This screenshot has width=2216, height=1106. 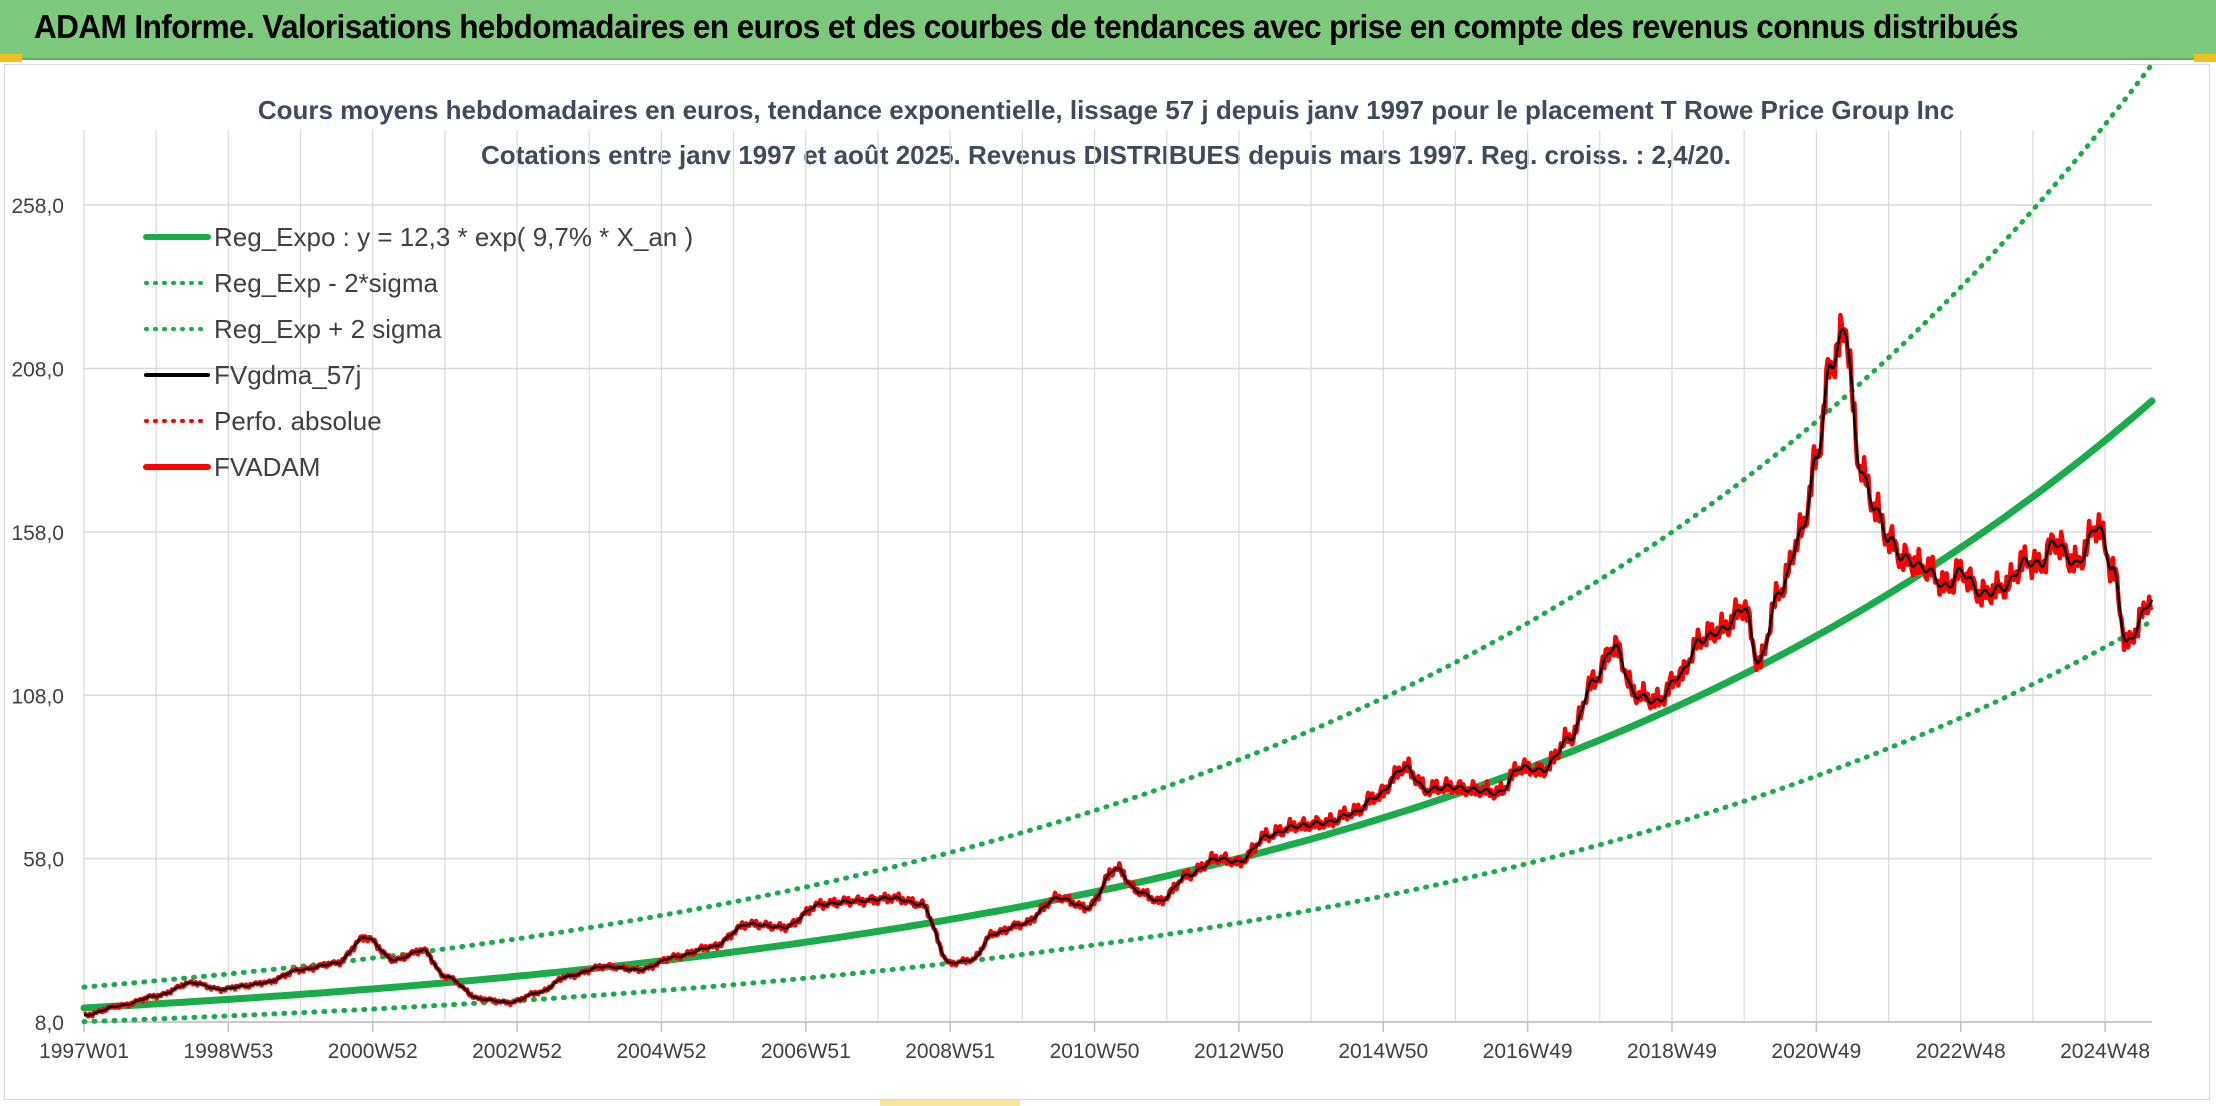 I want to click on x-tick-label: 2018W49, so click(x=1672, y=1051).